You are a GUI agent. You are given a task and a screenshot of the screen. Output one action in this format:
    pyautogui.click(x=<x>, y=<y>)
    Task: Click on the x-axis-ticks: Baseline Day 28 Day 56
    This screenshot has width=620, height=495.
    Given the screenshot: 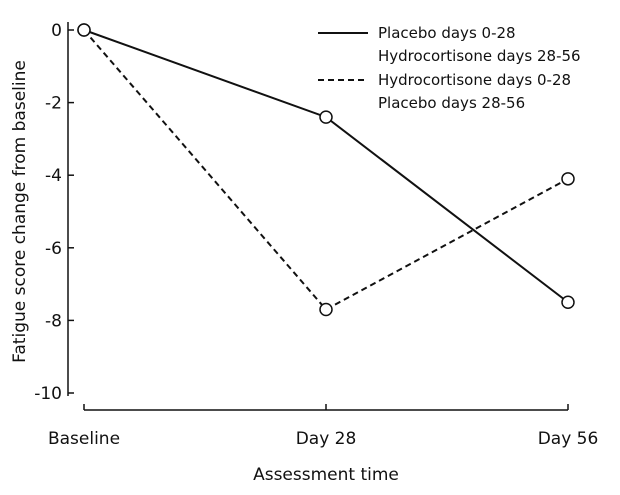 What is the action you would take?
    pyautogui.click(x=323, y=426)
    